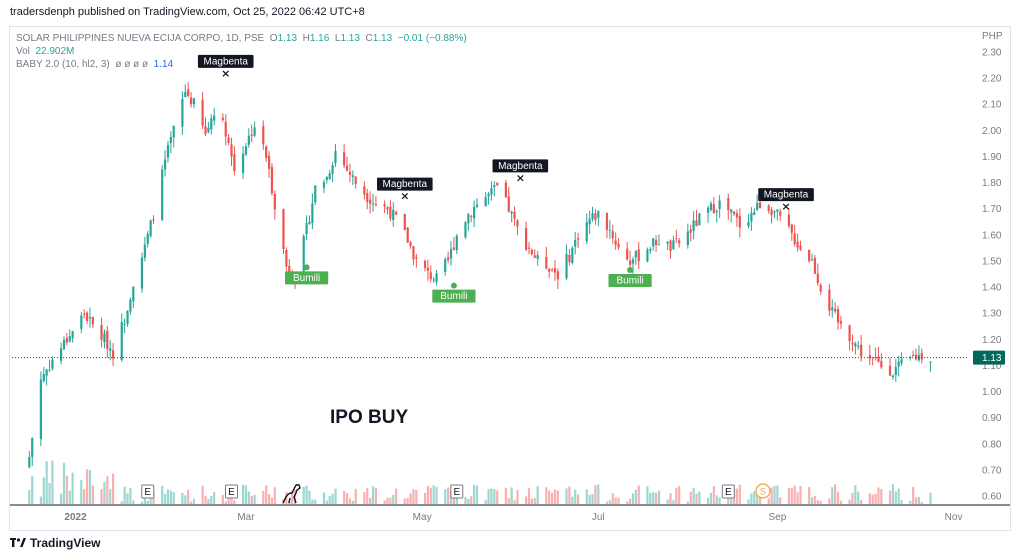  I want to click on sell-signal-cross-icon: ×, so click(785, 206).